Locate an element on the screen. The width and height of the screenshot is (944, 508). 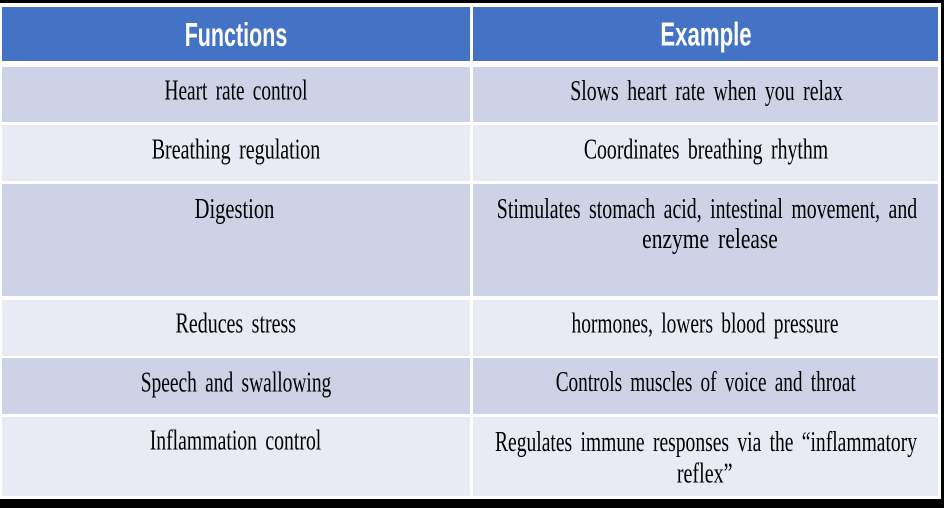
svg-text:hormones, lowers blood pressur: hormones, lowers blood pressure is located at coordinates (705, 323).